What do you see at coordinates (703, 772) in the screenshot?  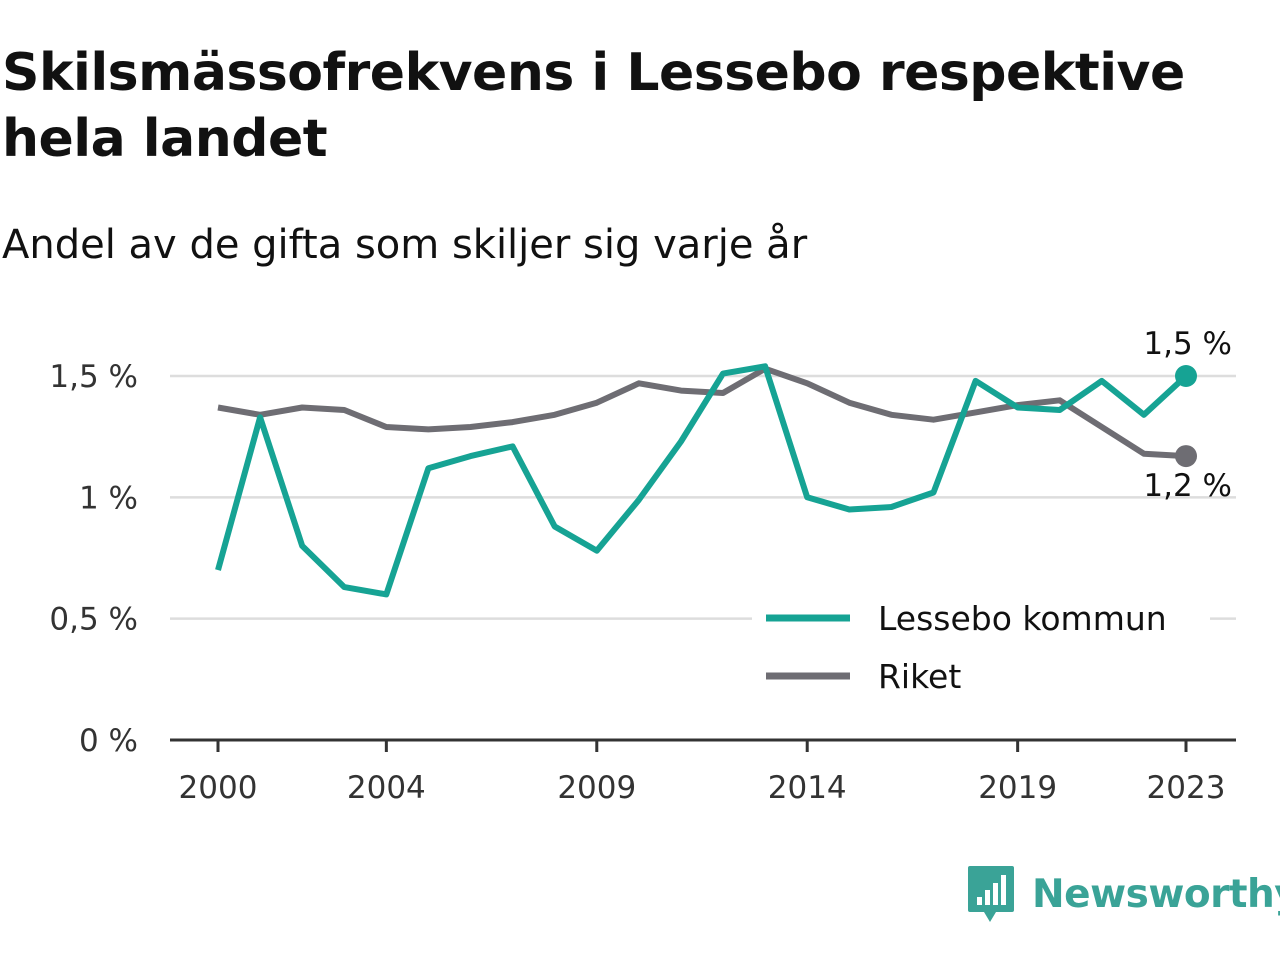 I see `x-axis: 2000 2004 2009 2014 2019 2023` at bounding box center [703, 772].